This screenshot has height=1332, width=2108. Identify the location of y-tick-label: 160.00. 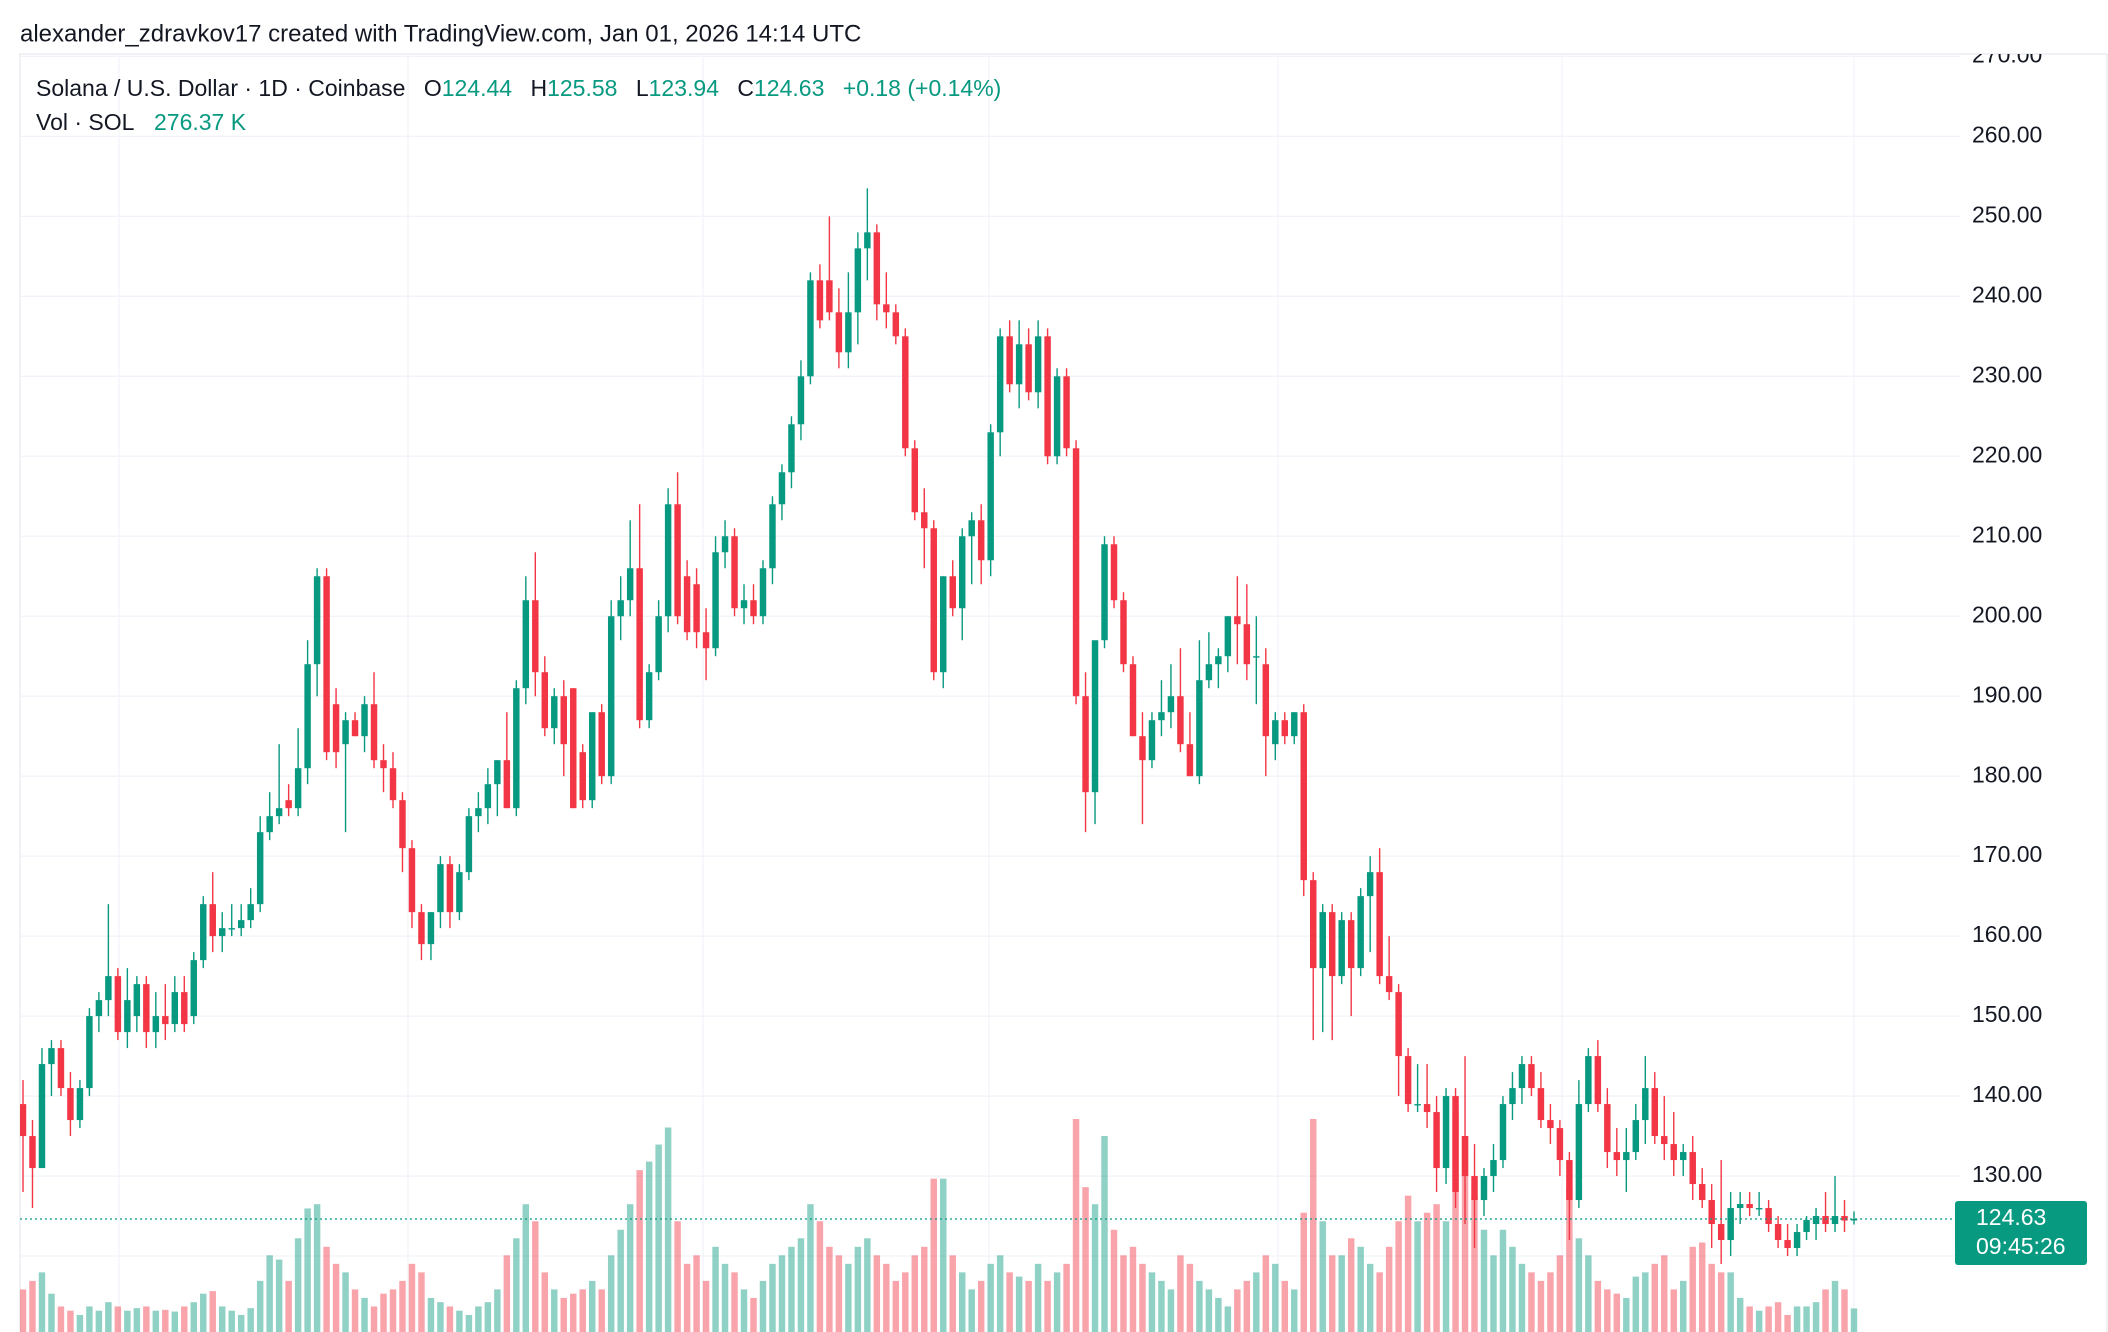
(2007, 934).